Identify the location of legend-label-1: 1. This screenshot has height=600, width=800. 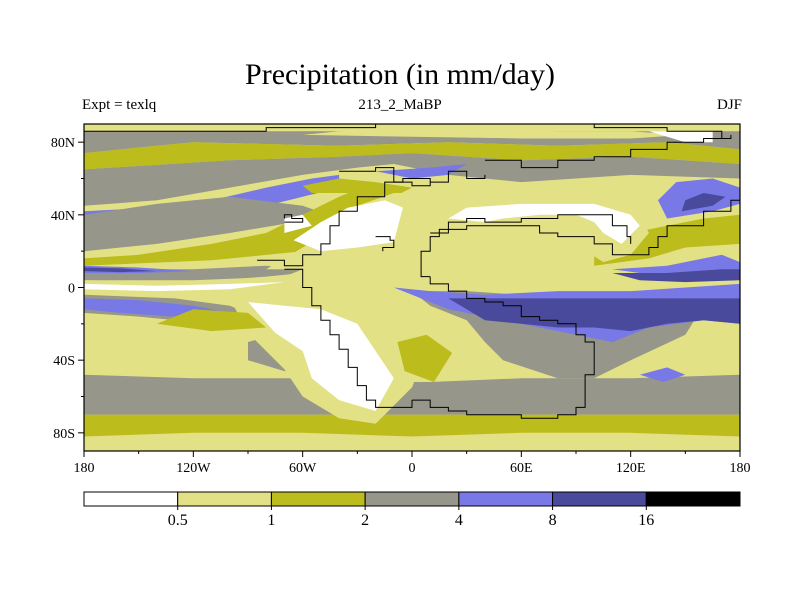
(271, 520).